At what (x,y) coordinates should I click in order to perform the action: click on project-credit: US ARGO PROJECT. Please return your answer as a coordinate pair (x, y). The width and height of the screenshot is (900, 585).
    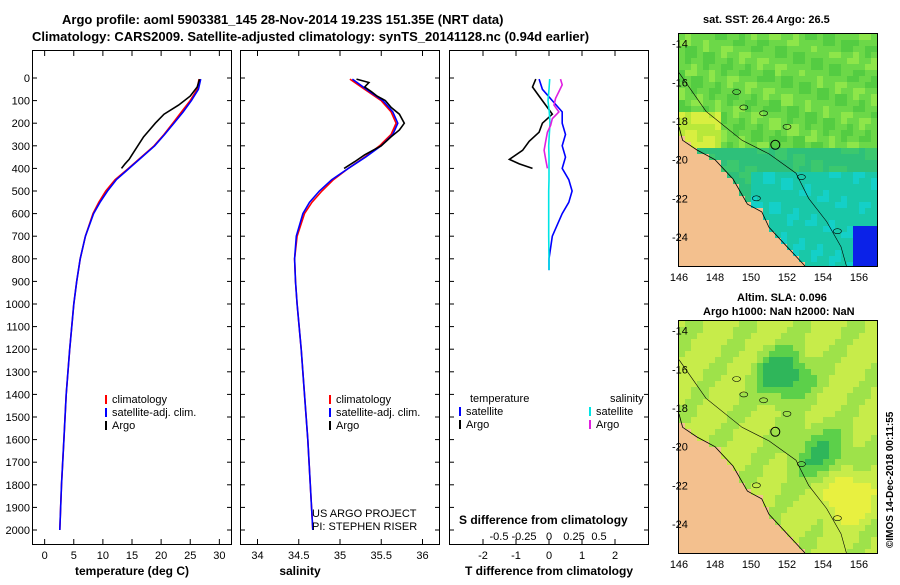
    Looking at the image, I should click on (364, 514).